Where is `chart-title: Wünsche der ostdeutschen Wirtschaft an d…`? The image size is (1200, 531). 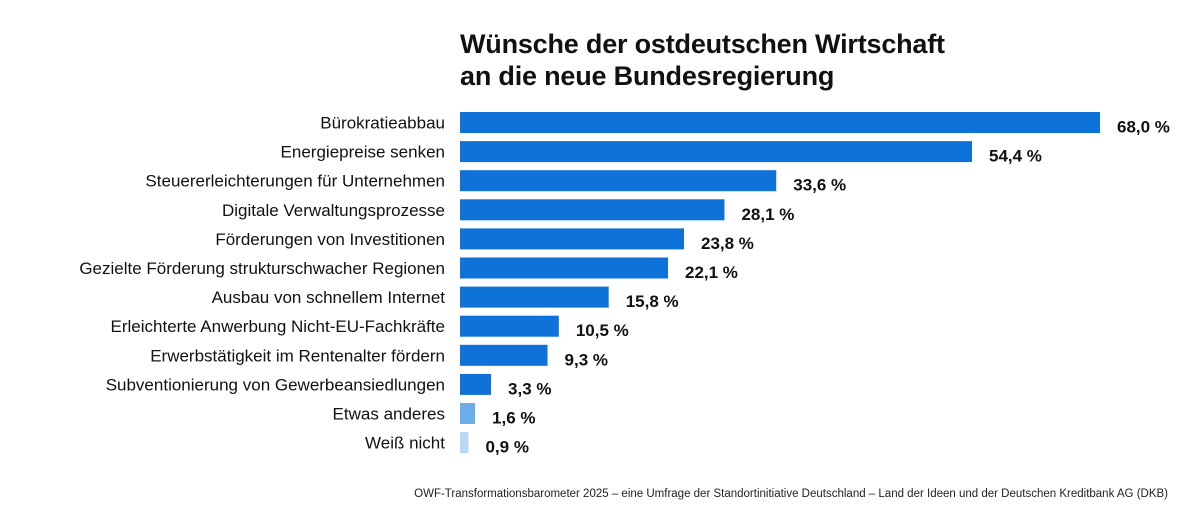
chart-title: Wünsche der ostdeutschen Wirtschaft an d… is located at coordinates (702, 60).